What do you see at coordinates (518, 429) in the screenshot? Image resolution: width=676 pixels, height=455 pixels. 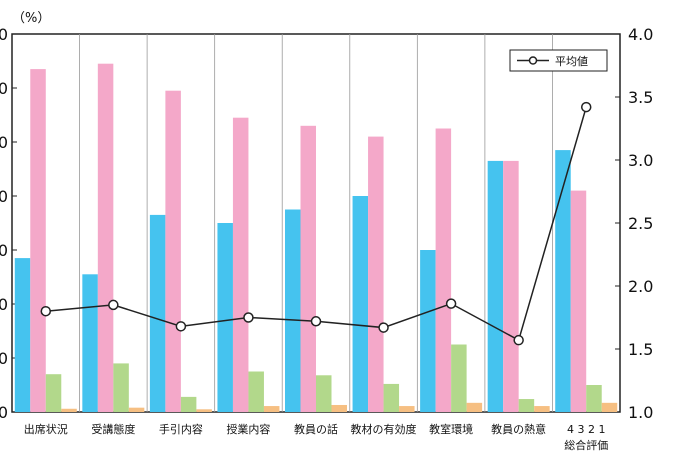 I see `category-label: 教員の熱意` at bounding box center [518, 429].